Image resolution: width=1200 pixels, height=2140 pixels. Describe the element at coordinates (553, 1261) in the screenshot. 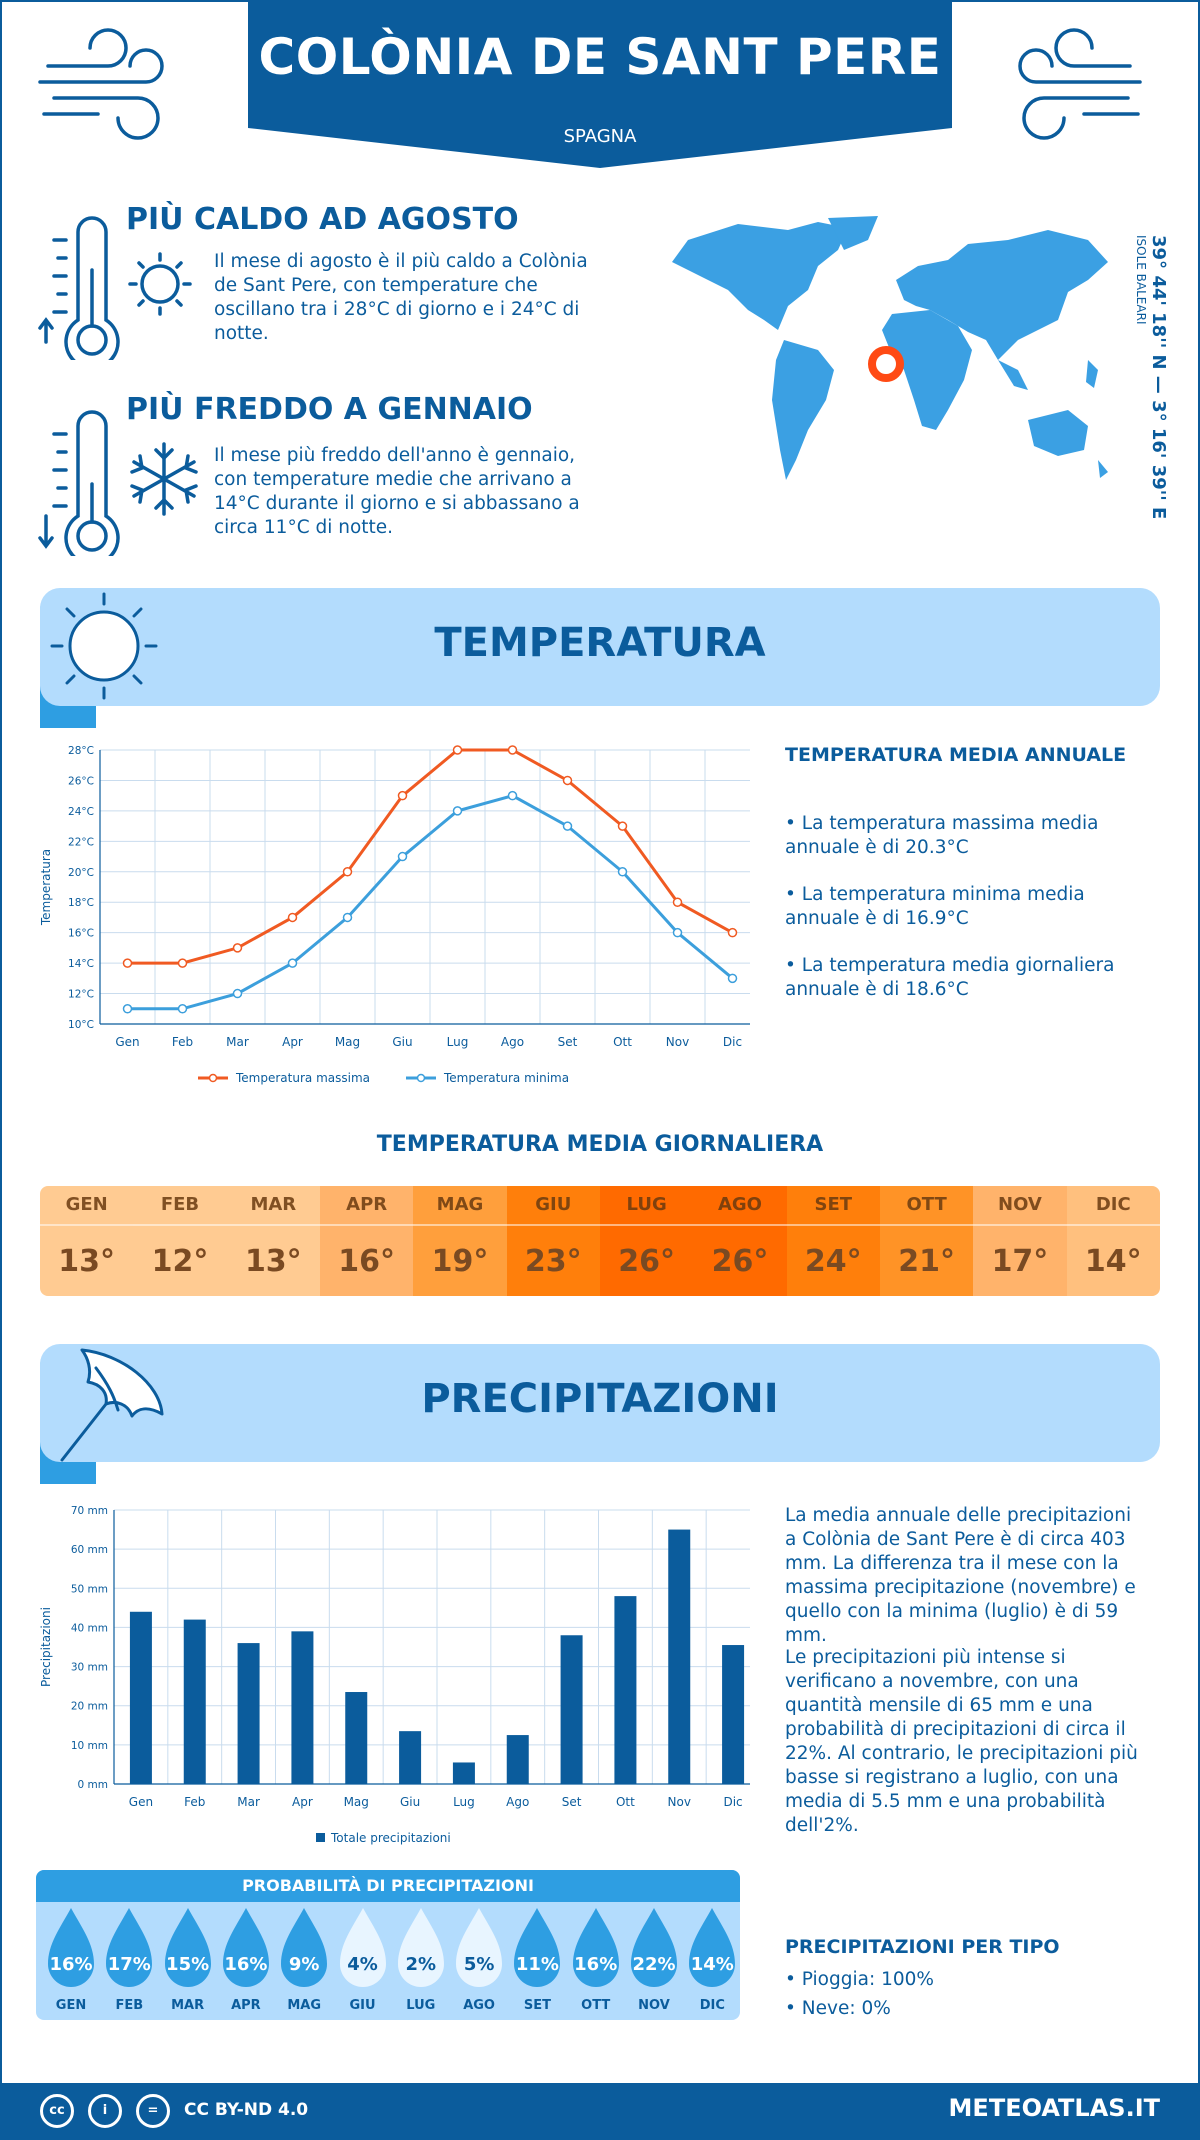

I see `daily-value: 23°` at that location.